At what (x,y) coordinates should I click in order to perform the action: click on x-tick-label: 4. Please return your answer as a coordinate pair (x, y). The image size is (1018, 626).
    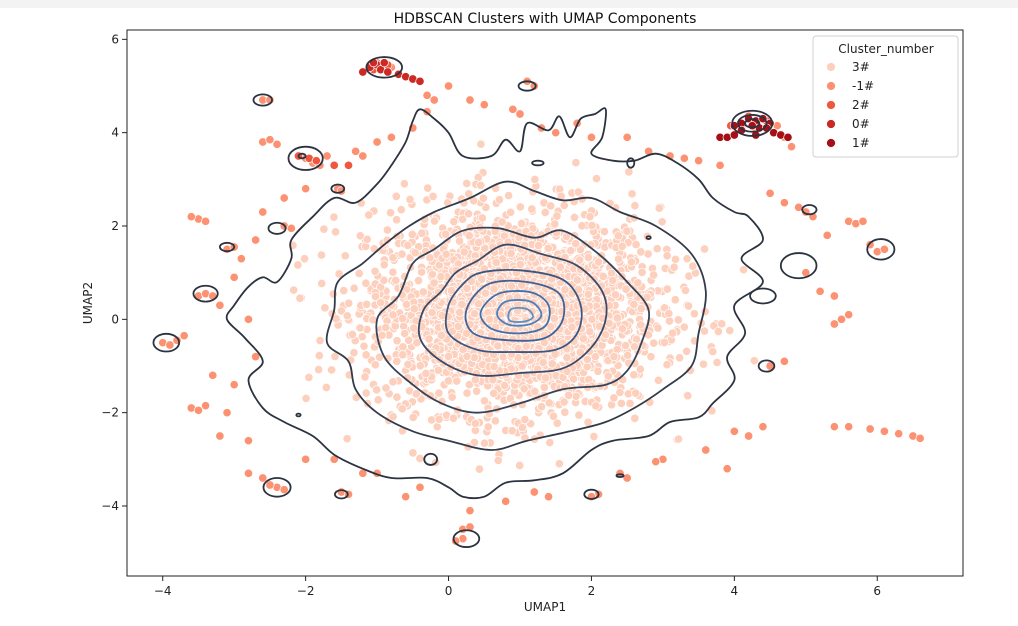
    Looking at the image, I should click on (735, 591).